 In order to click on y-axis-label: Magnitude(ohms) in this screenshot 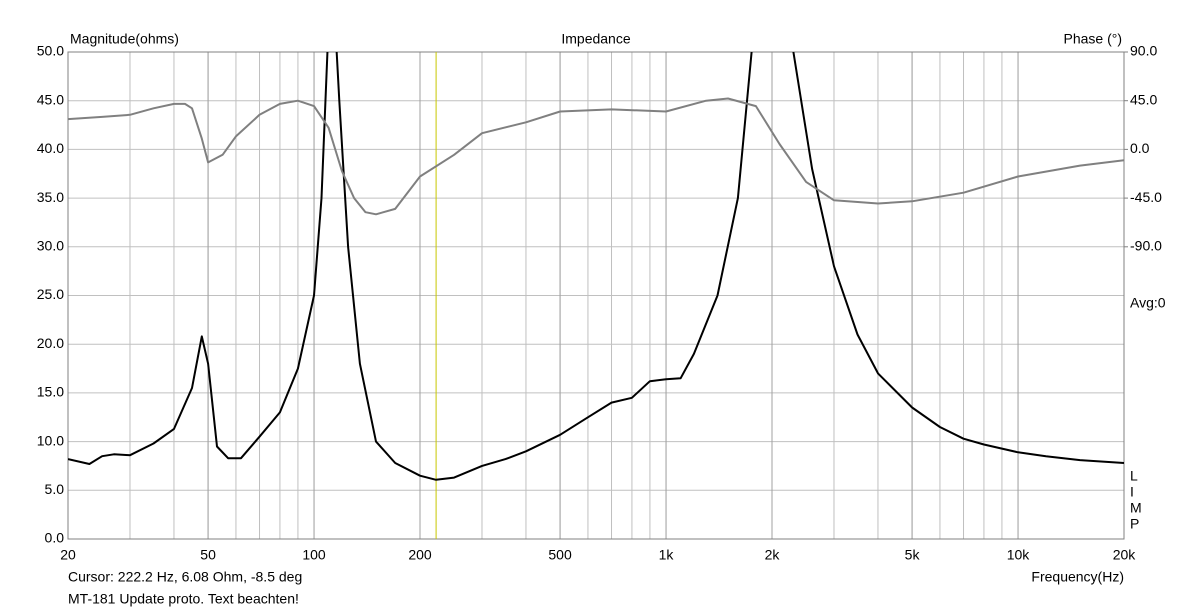, I will do `click(124, 39)`.